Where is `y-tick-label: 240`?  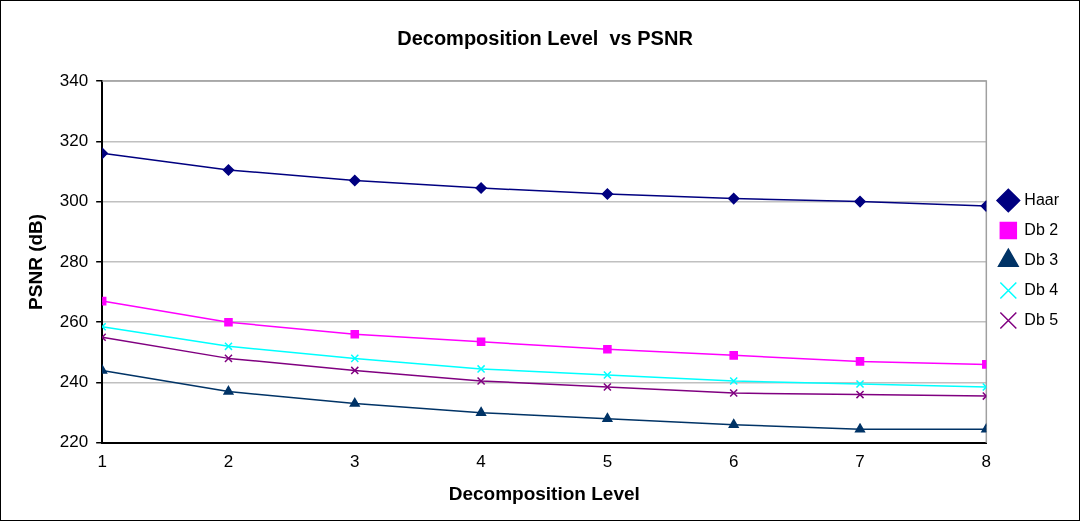
y-tick-label: 240 is located at coordinates (74, 382).